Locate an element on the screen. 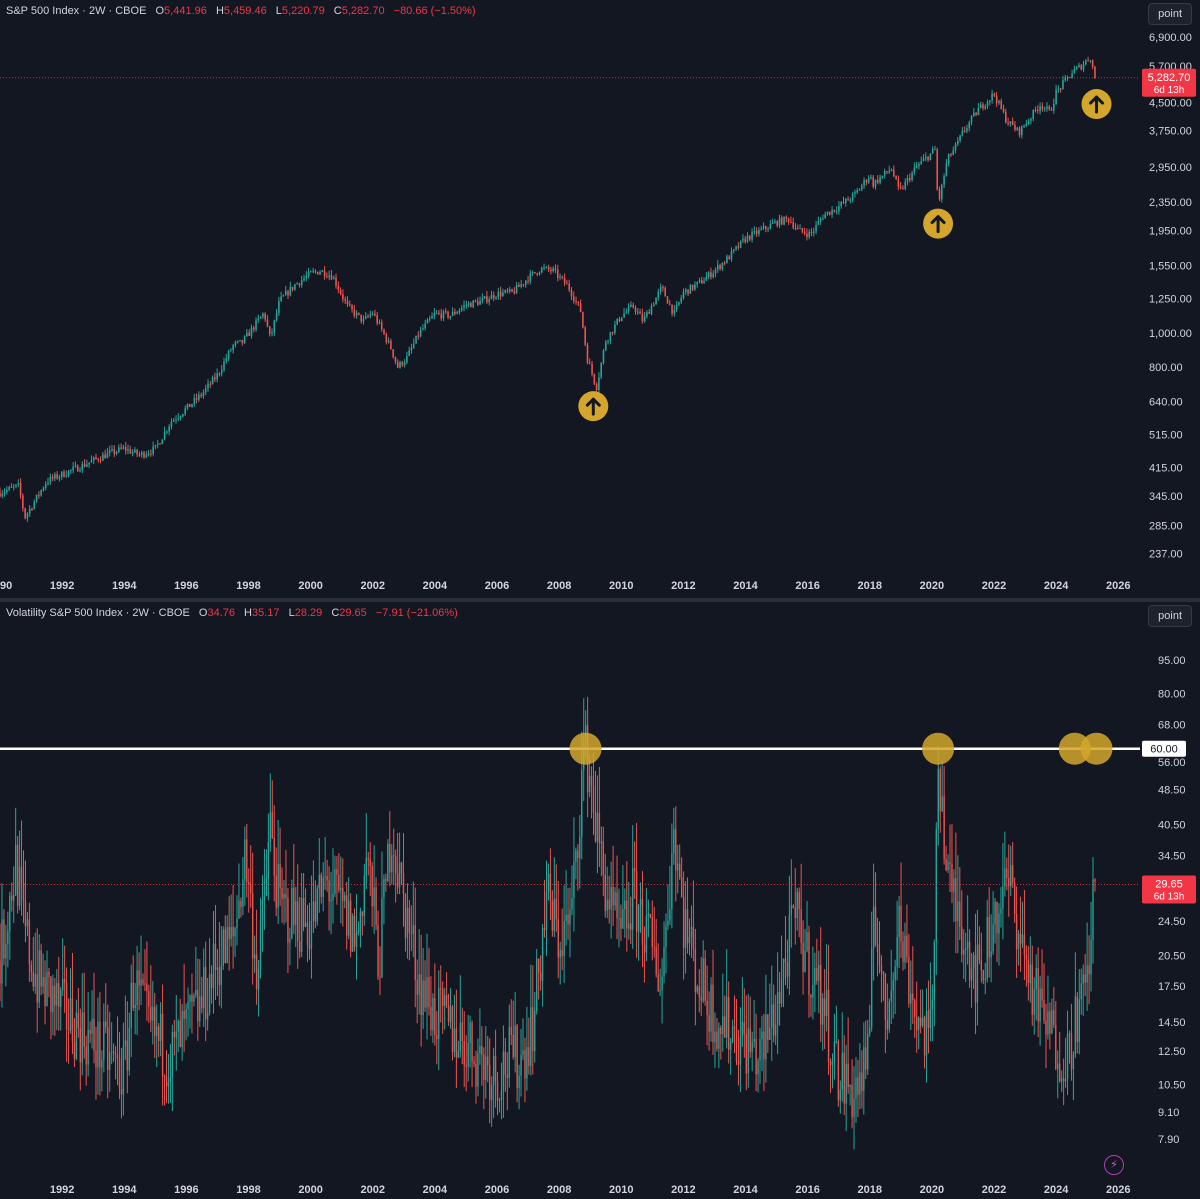  y-tick-label: 95.00 is located at coordinates (1172, 661).